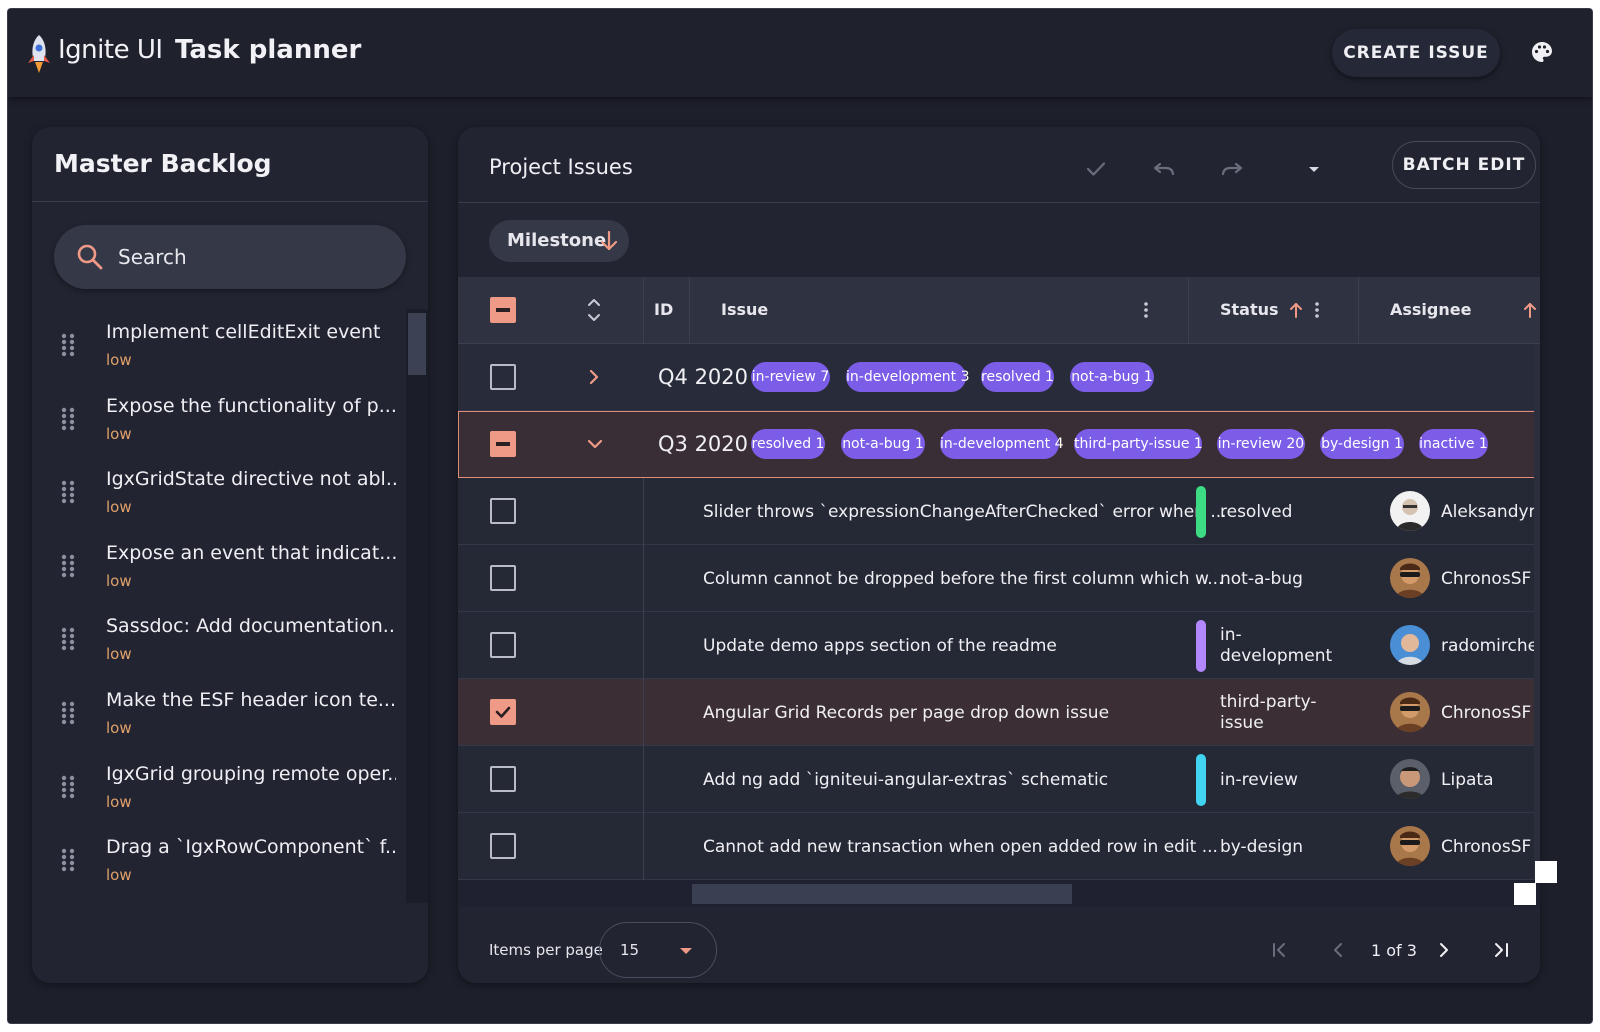  Describe the element at coordinates (882, 894) in the screenshot. I see `grid-horizontal-scrollbar-thumb` at that location.